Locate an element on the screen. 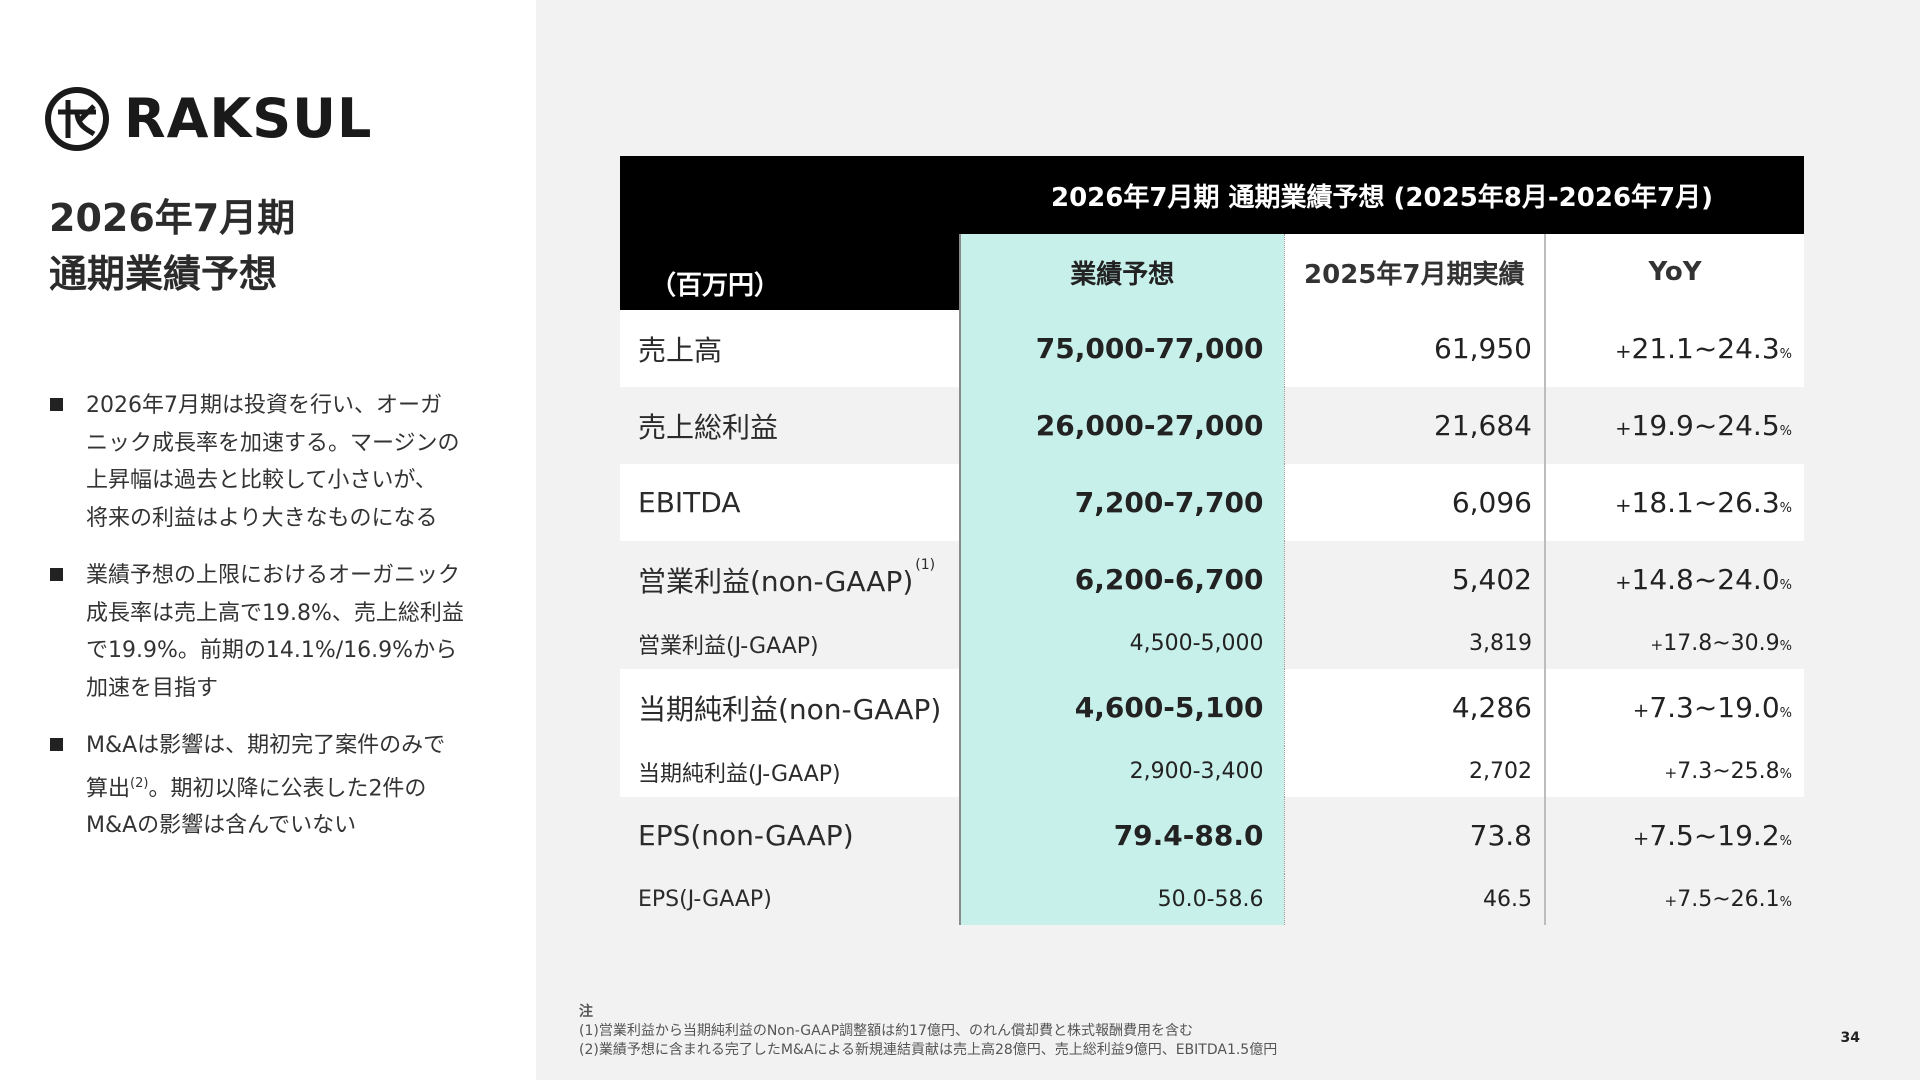 The width and height of the screenshot is (1920, 1080). table-row: 売上高 75,000-77,000 61,950 +21.1~24.3% is located at coordinates (1212, 348).